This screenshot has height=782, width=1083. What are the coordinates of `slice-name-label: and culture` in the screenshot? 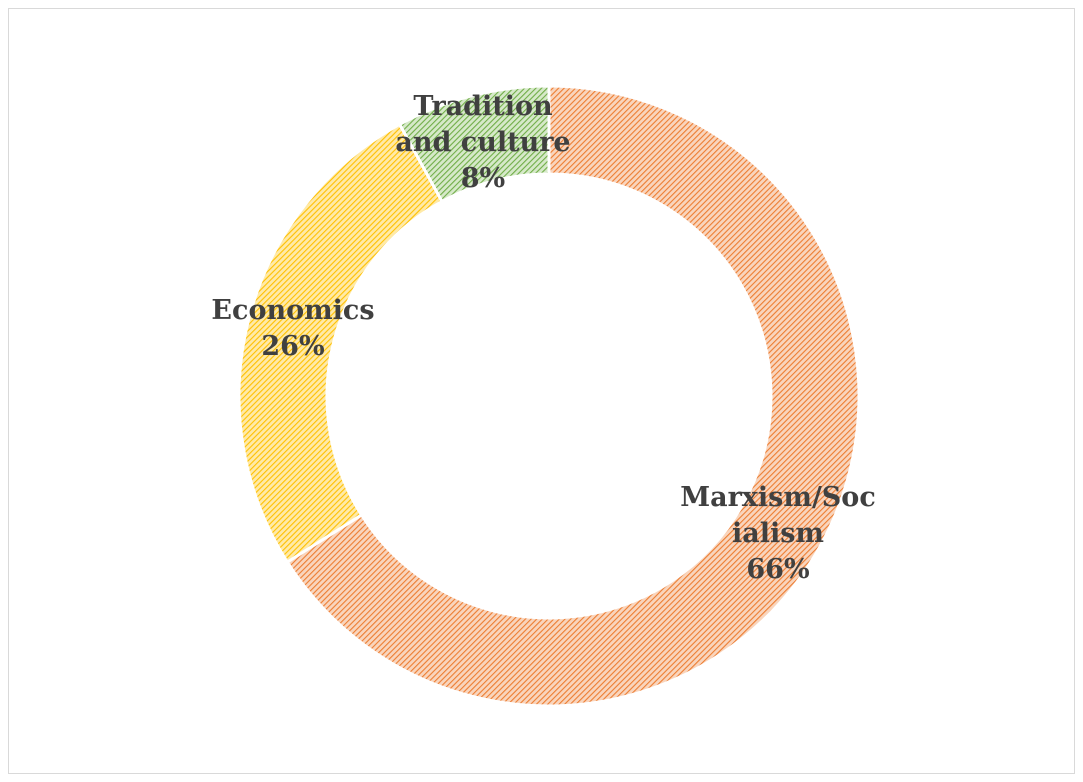 It's located at (482, 142).